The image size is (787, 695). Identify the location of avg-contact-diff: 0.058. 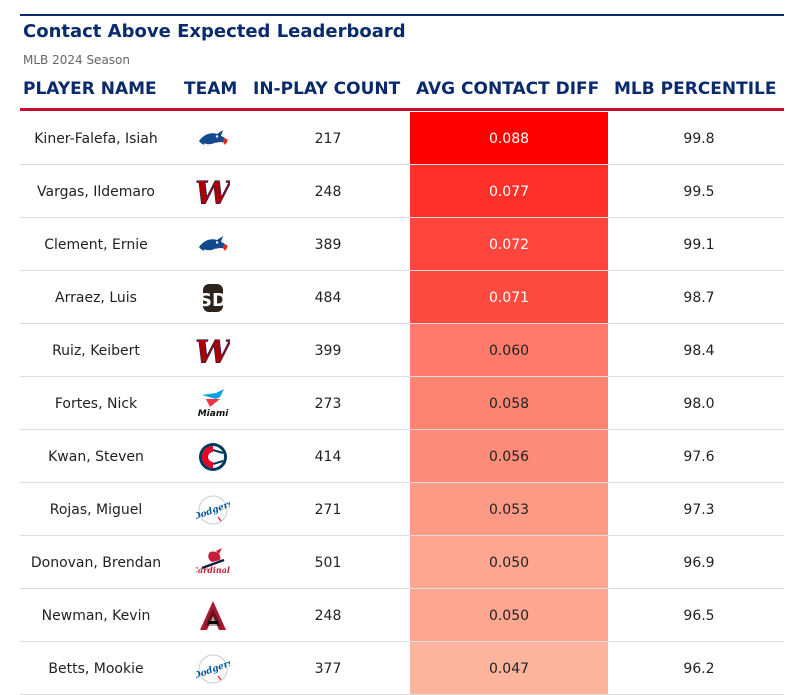
(509, 403).